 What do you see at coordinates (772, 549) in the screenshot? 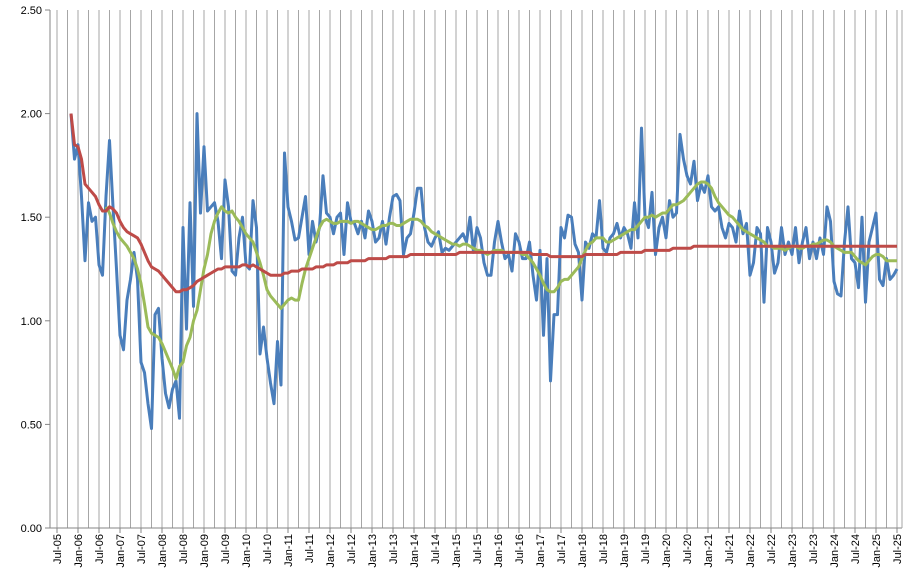
I see `x-tick-label: Jul-22` at bounding box center [772, 549].